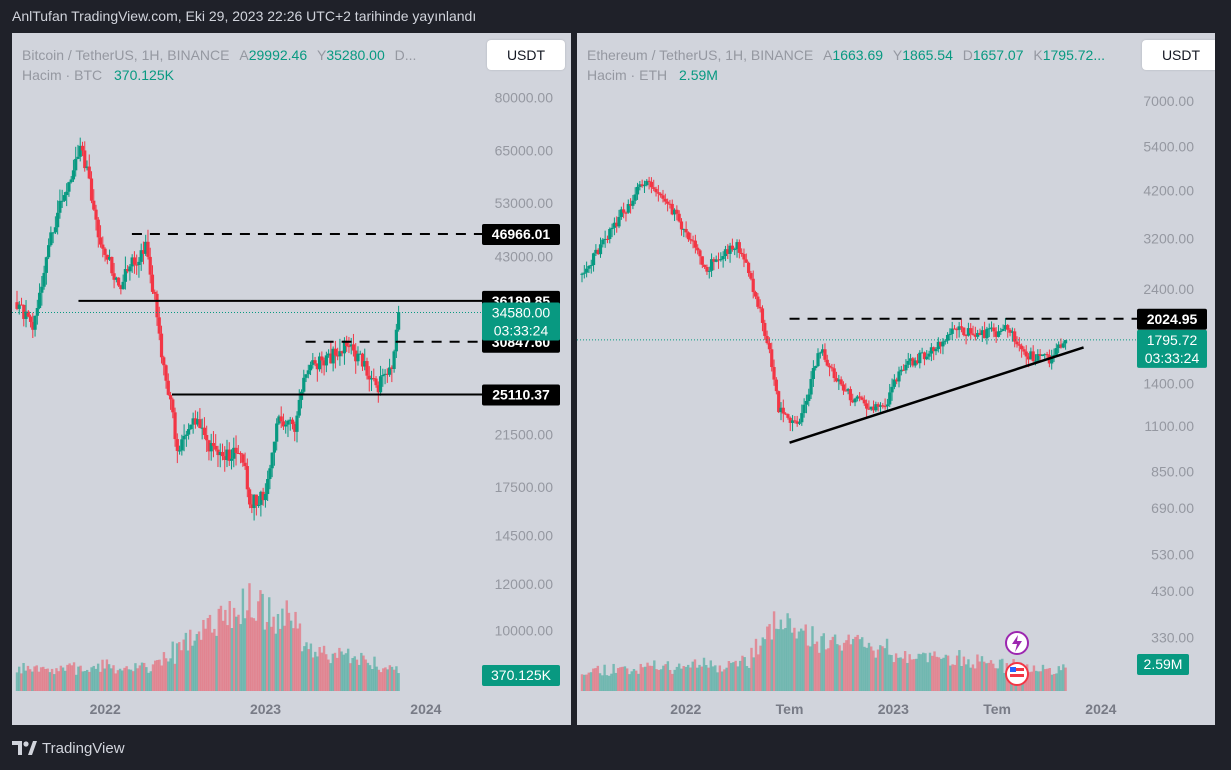 This screenshot has width=1231, height=770. Describe the element at coordinates (1172, 471) in the screenshot. I see `y-tick-label: 850.00` at that location.